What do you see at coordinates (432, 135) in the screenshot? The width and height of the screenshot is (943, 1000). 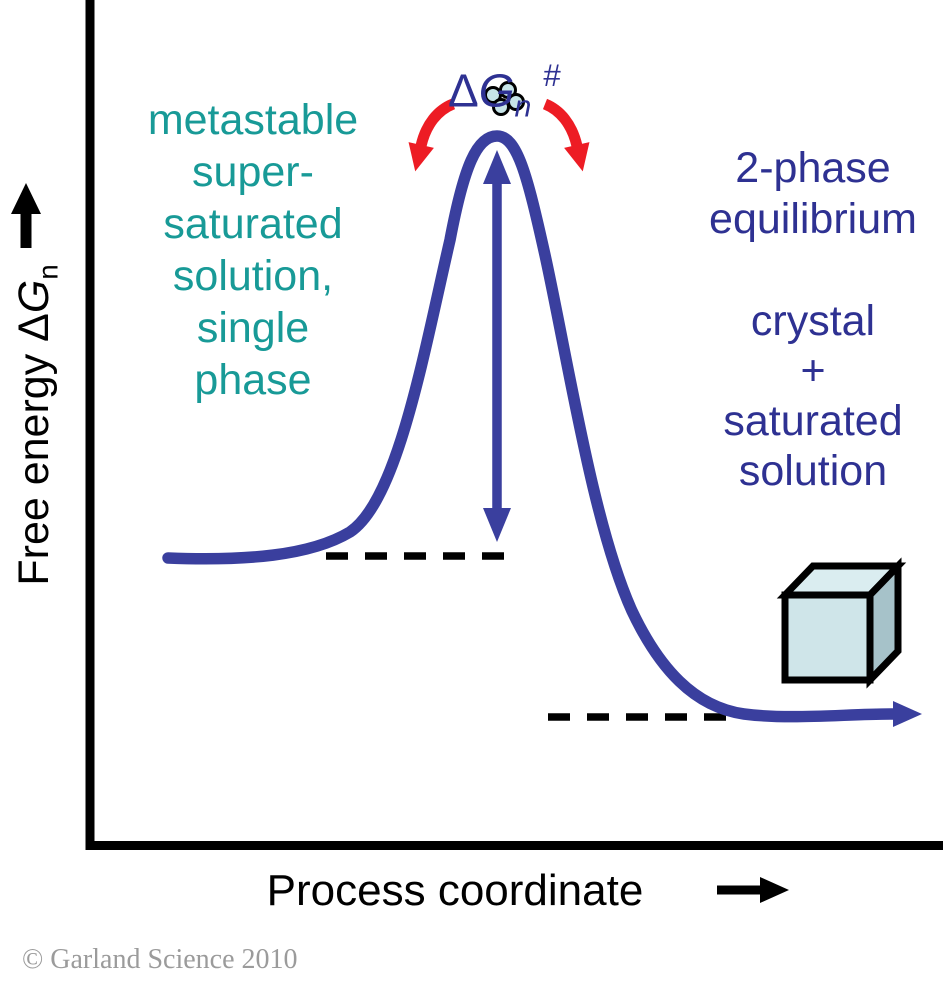 I see `instability-arrow-left-icon` at bounding box center [432, 135].